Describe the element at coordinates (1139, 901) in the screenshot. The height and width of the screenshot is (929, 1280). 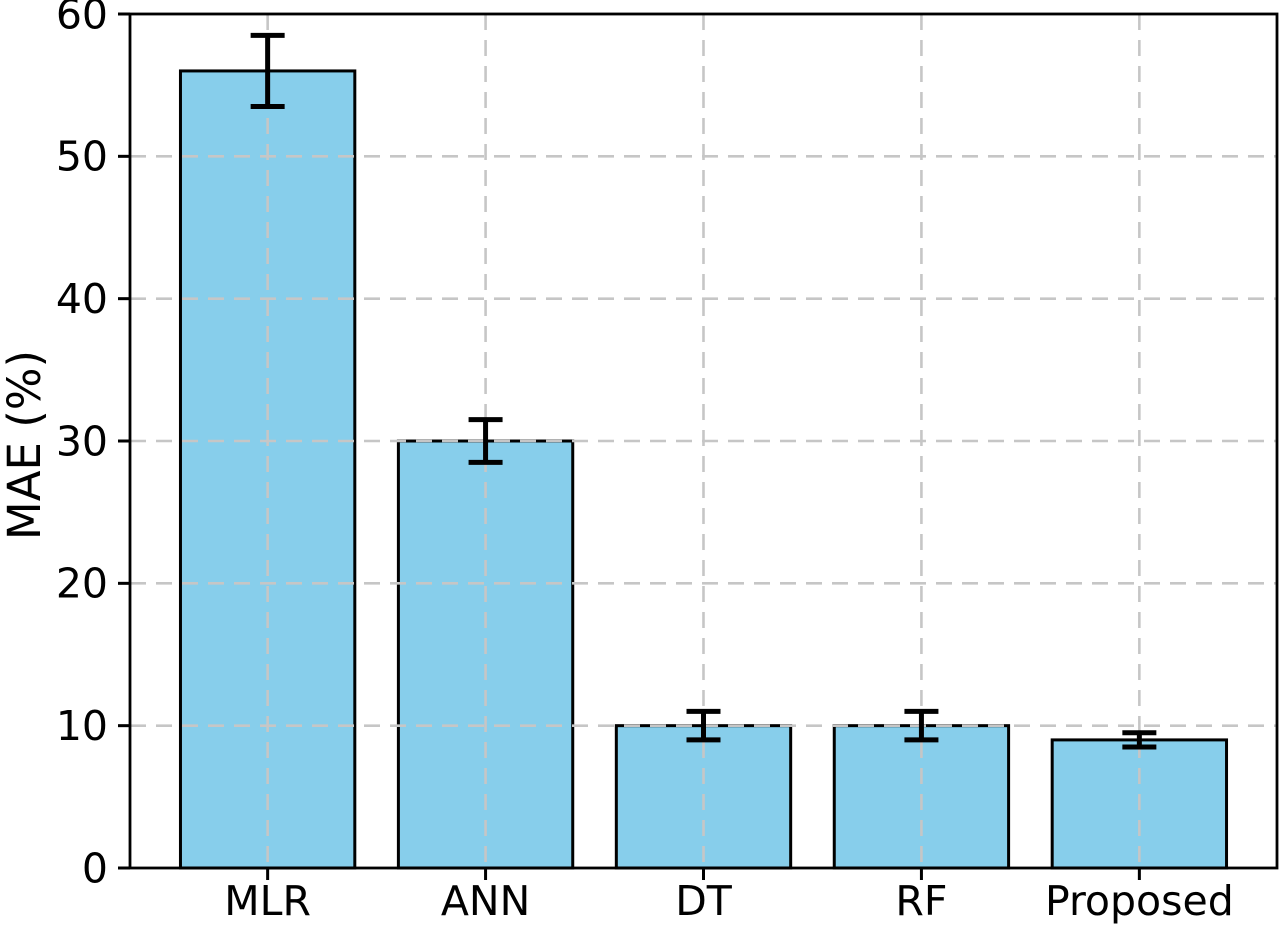
I see `x-tick-label-proposed: Proposed` at that location.